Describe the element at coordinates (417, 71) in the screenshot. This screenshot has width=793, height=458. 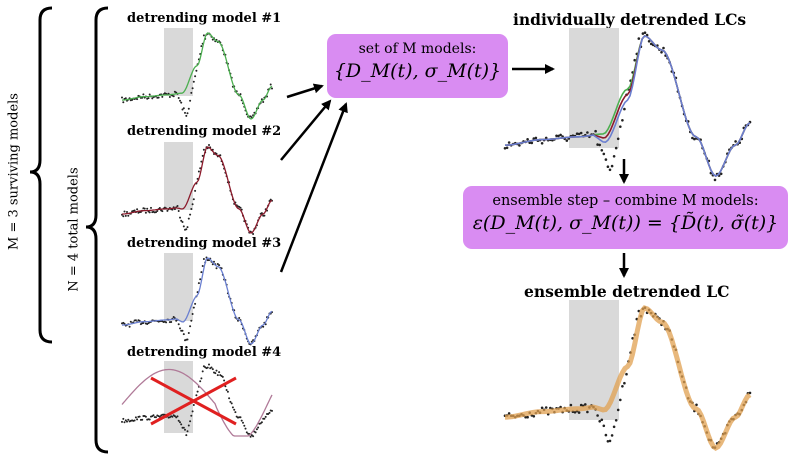
I see `set-box-line2: {D_M(t), σ_M(t)}` at that location.